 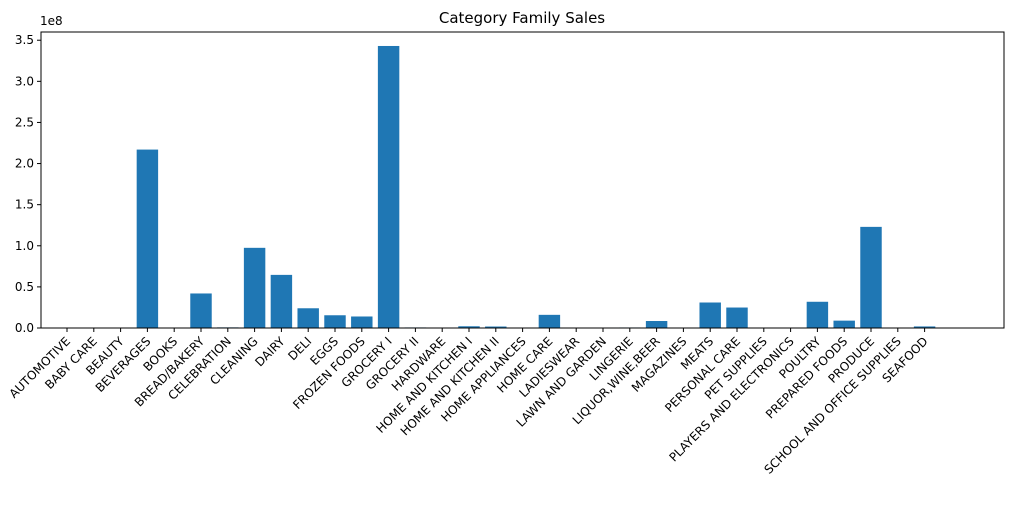 I want to click on y-tick-label: 1.0, so click(x=24, y=246).